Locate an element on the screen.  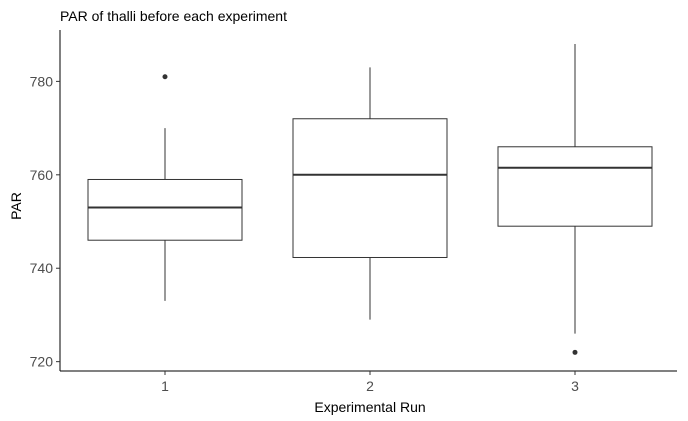
y-tick-label: 720 is located at coordinates (42, 362).